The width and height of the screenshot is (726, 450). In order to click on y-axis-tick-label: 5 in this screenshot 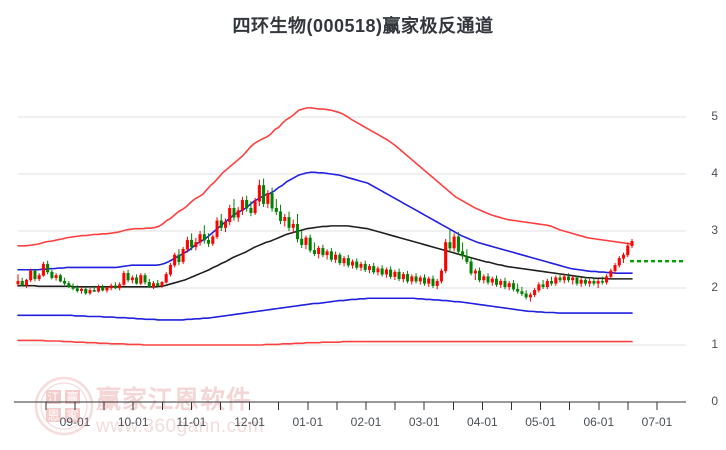, I will do `click(714, 116)`.